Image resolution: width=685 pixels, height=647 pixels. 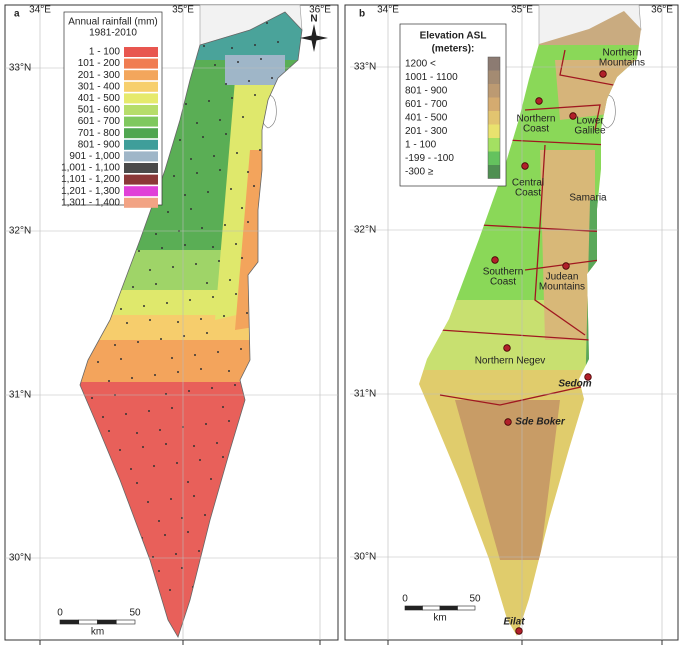 I want to click on legend-label: -300 ≥, so click(x=419, y=172).